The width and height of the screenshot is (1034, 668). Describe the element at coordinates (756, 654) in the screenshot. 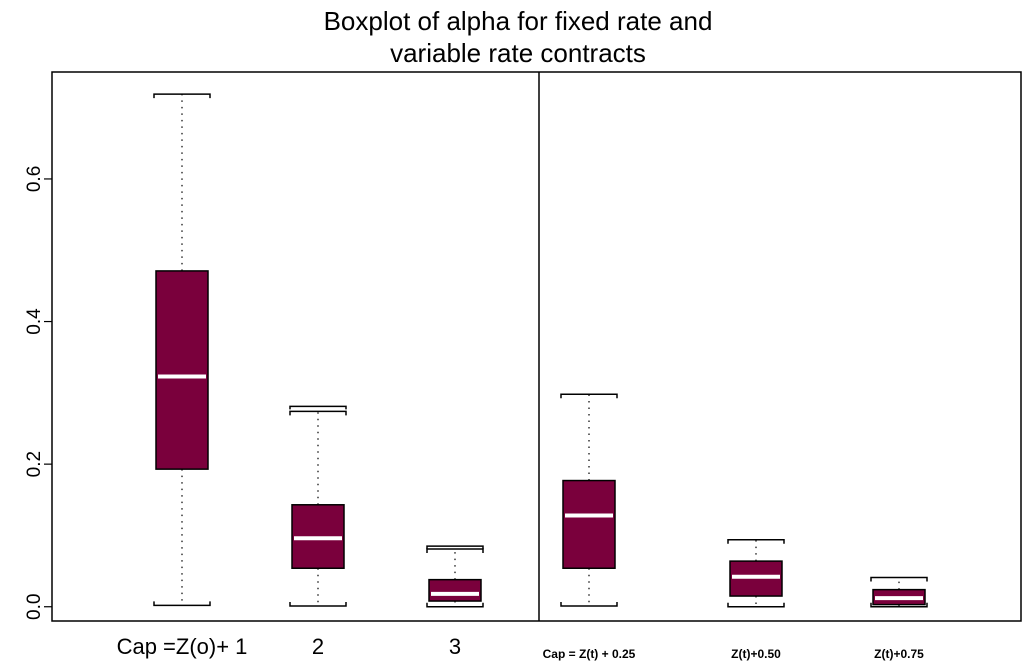

I see `x-category-label: Z(t)+0.50` at that location.